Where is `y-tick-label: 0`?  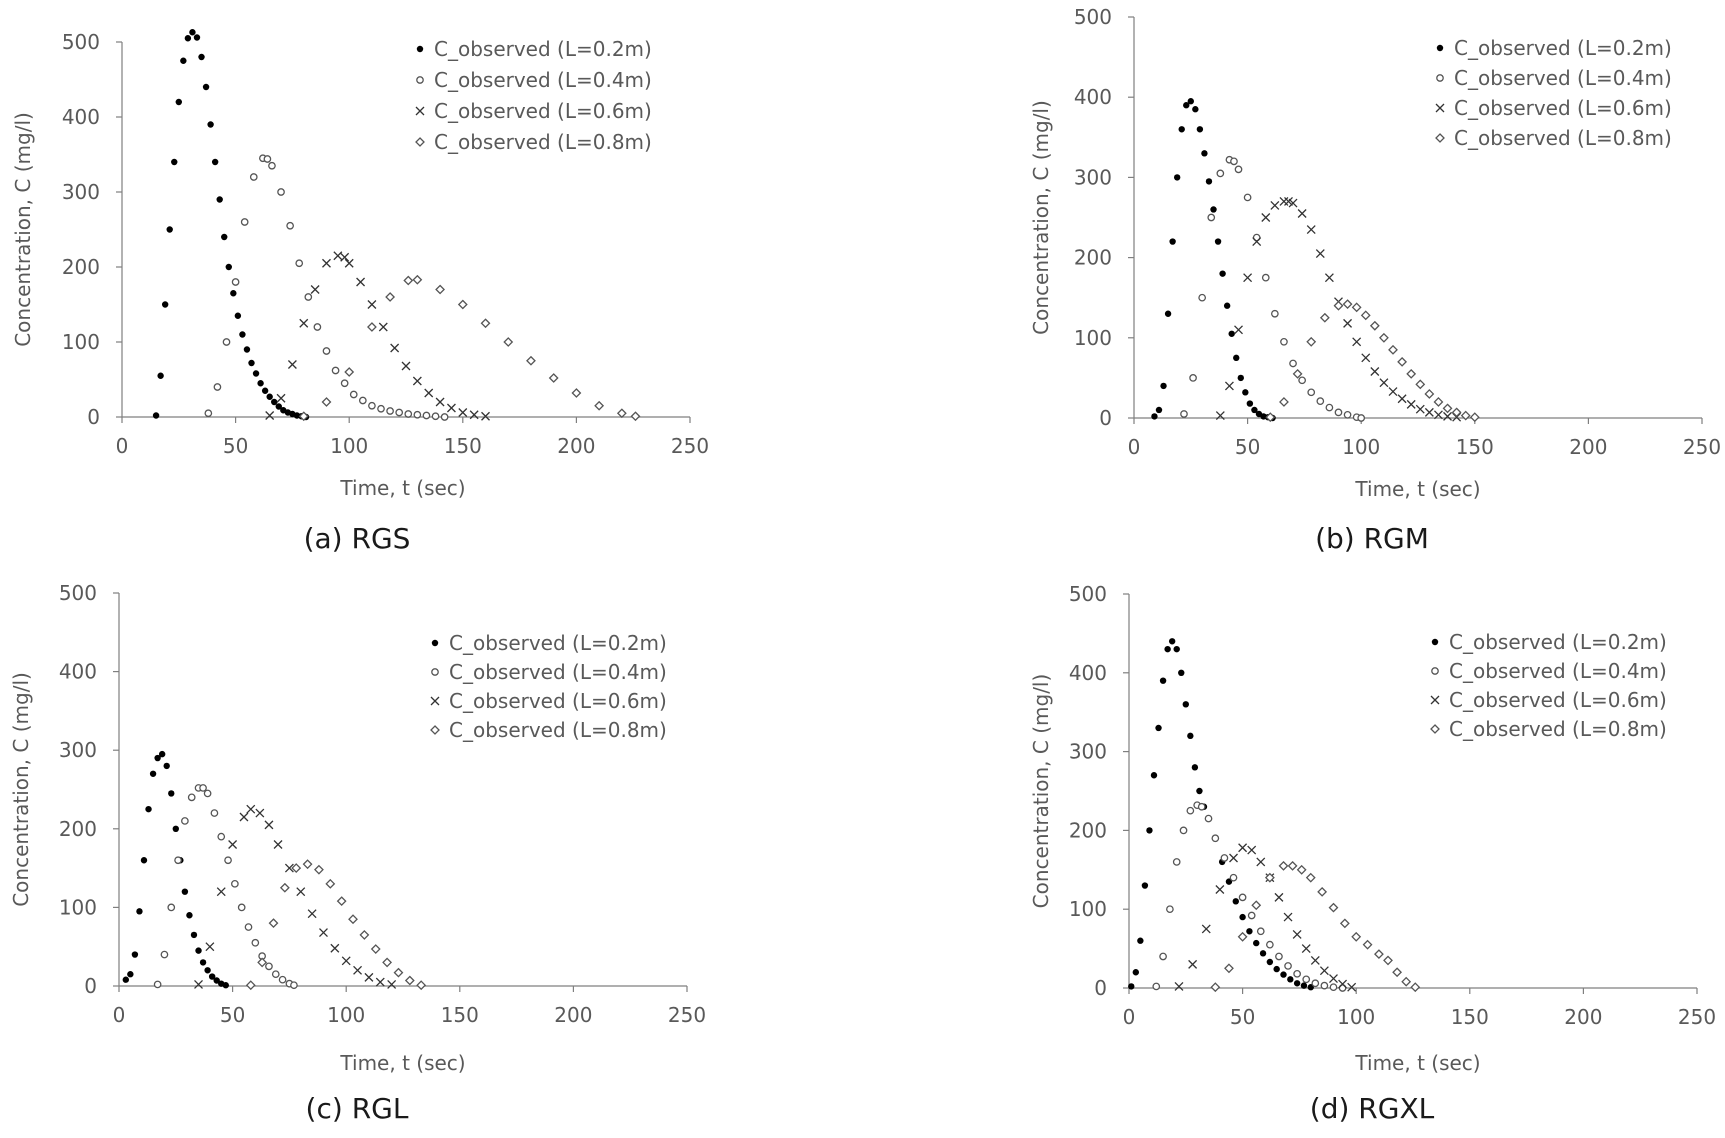 y-tick-label: 0 is located at coordinates (93, 417).